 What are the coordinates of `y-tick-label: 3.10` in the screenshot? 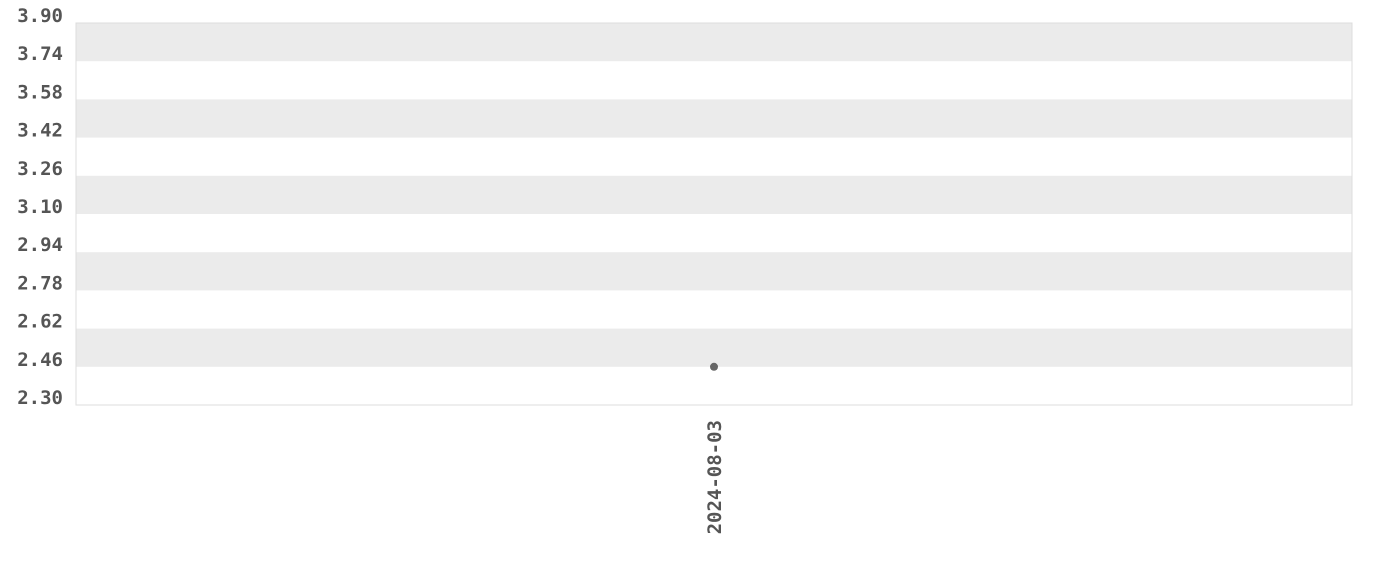 It's located at (40, 207).